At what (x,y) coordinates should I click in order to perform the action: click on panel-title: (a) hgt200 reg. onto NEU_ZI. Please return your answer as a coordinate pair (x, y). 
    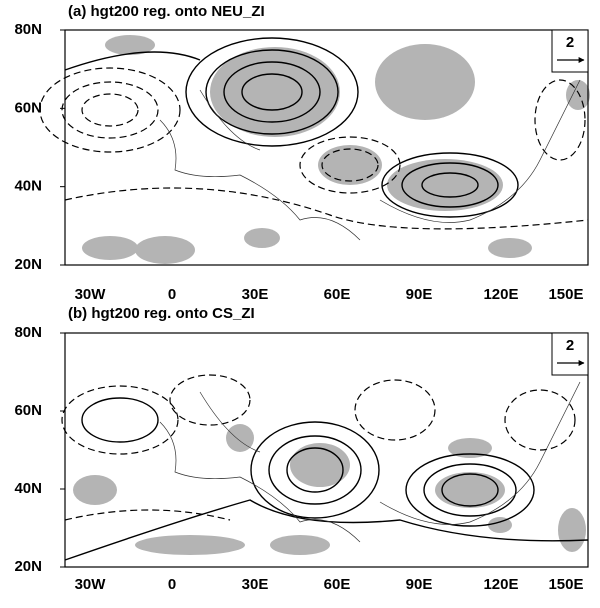
    Looking at the image, I should click on (166, 11).